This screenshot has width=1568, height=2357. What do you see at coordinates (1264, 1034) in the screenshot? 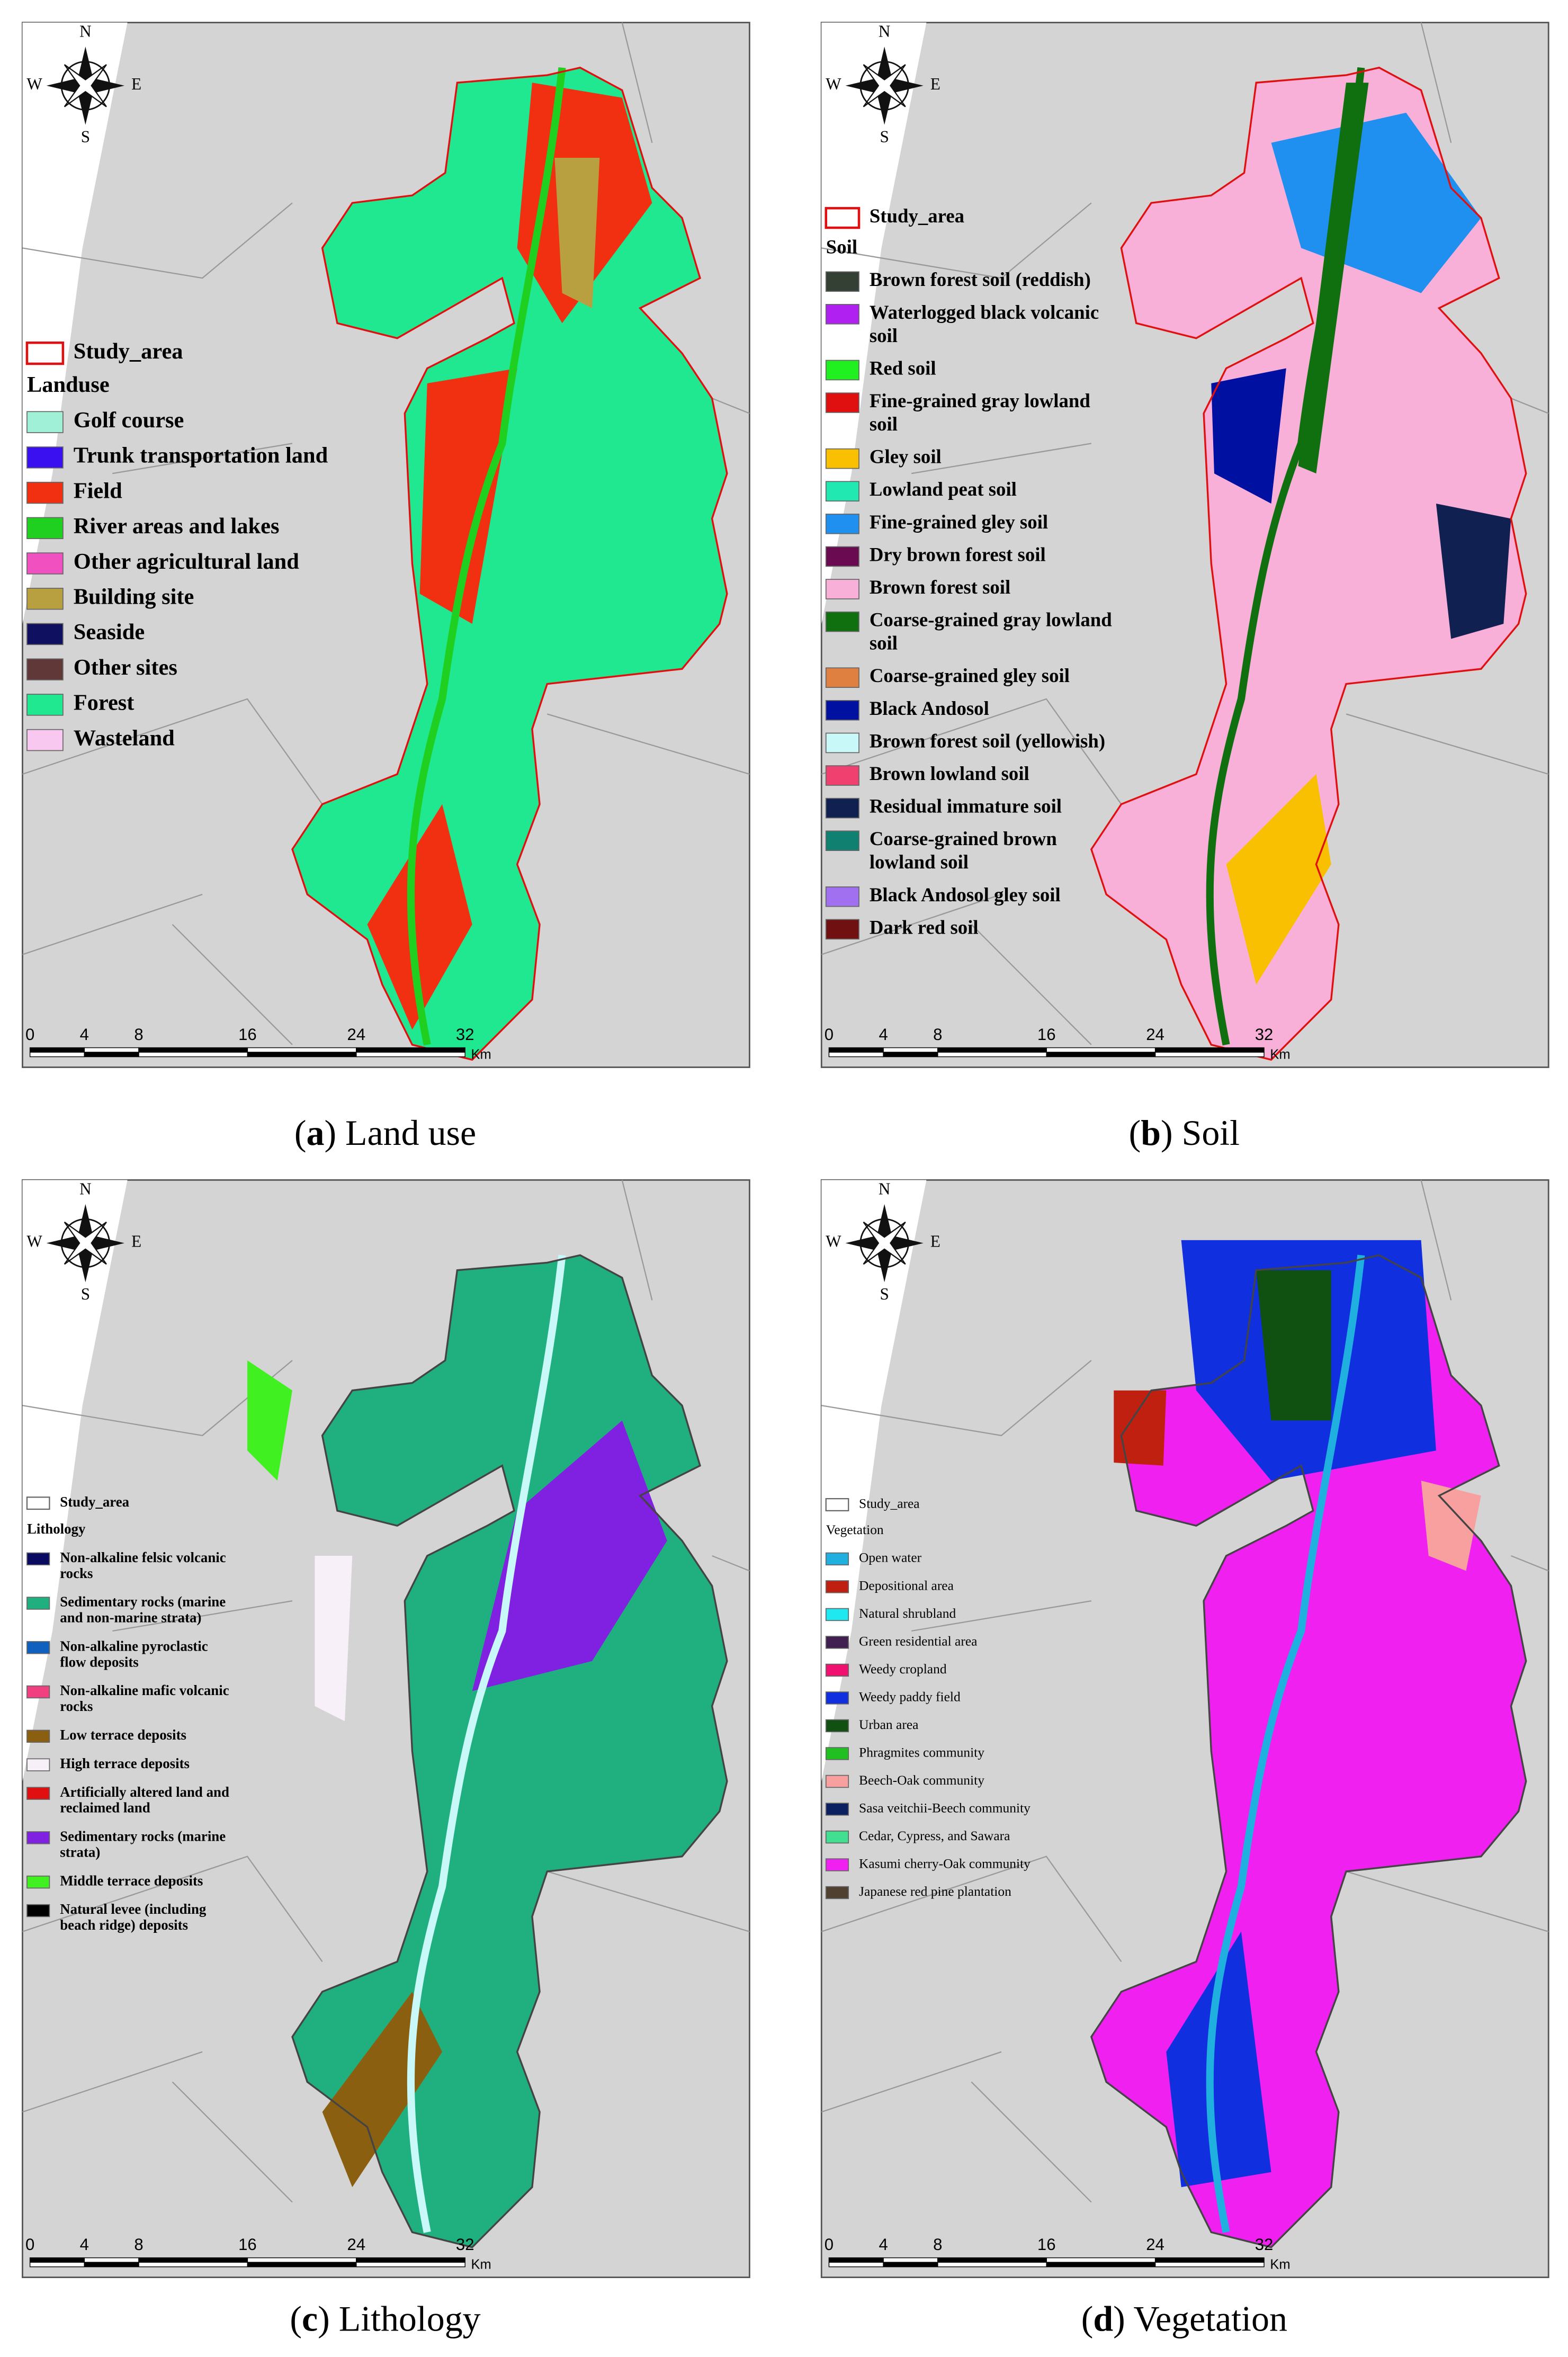
I see `scale-label: 32` at bounding box center [1264, 1034].